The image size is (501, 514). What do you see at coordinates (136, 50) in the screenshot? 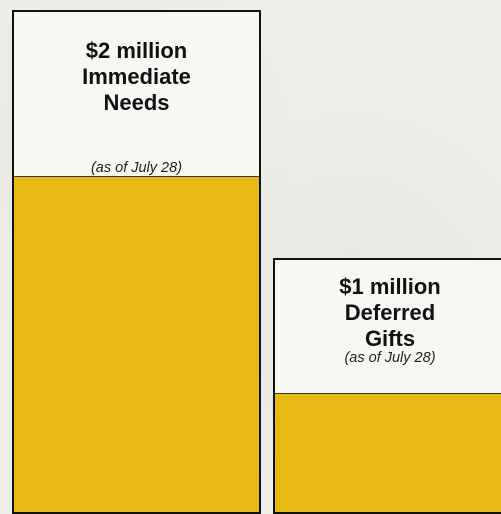
I see `immediate-needs-amount: $2 million` at bounding box center [136, 50].